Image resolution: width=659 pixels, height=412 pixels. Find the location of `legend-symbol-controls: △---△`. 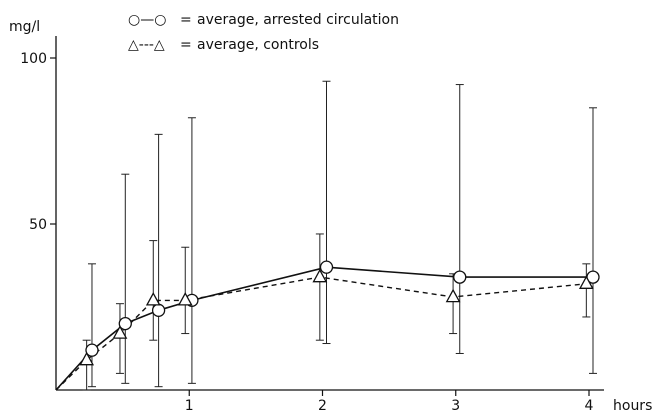

legend-symbol-controls: △---△ is located at coordinates (146, 45).